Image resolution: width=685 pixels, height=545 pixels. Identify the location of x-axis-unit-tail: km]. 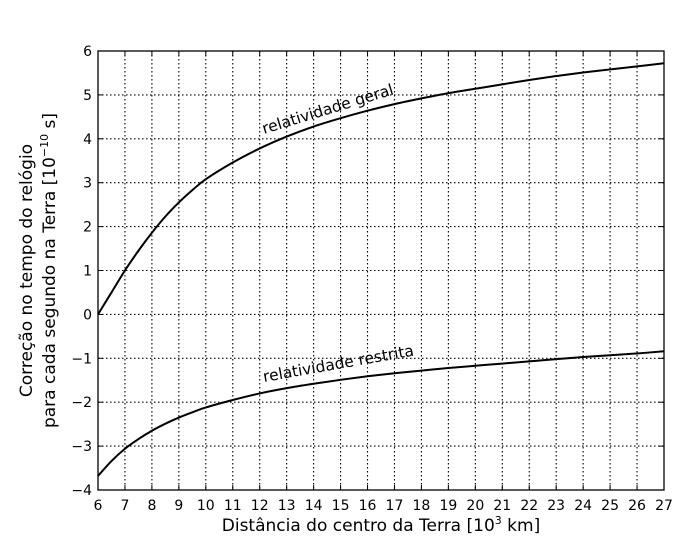
(521, 526).